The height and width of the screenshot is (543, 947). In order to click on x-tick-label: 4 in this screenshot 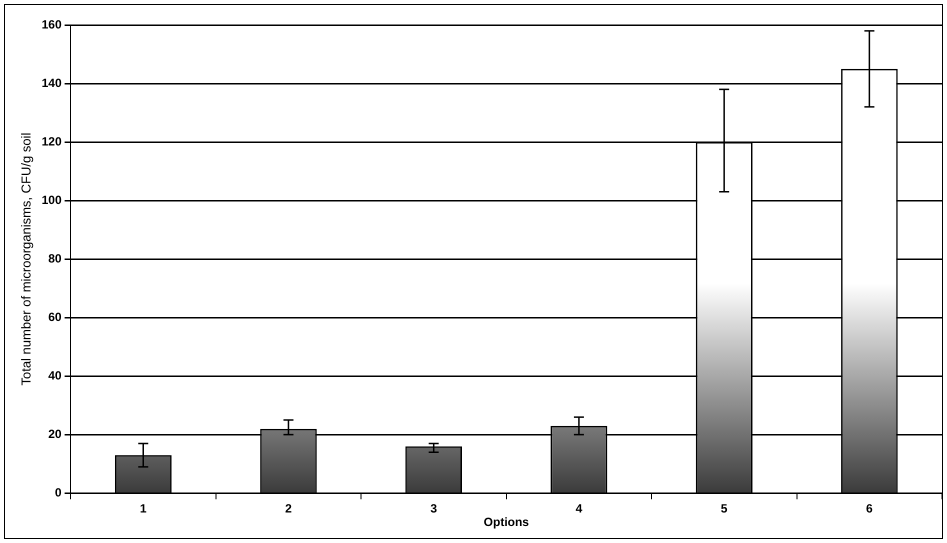, I will do `click(579, 509)`.